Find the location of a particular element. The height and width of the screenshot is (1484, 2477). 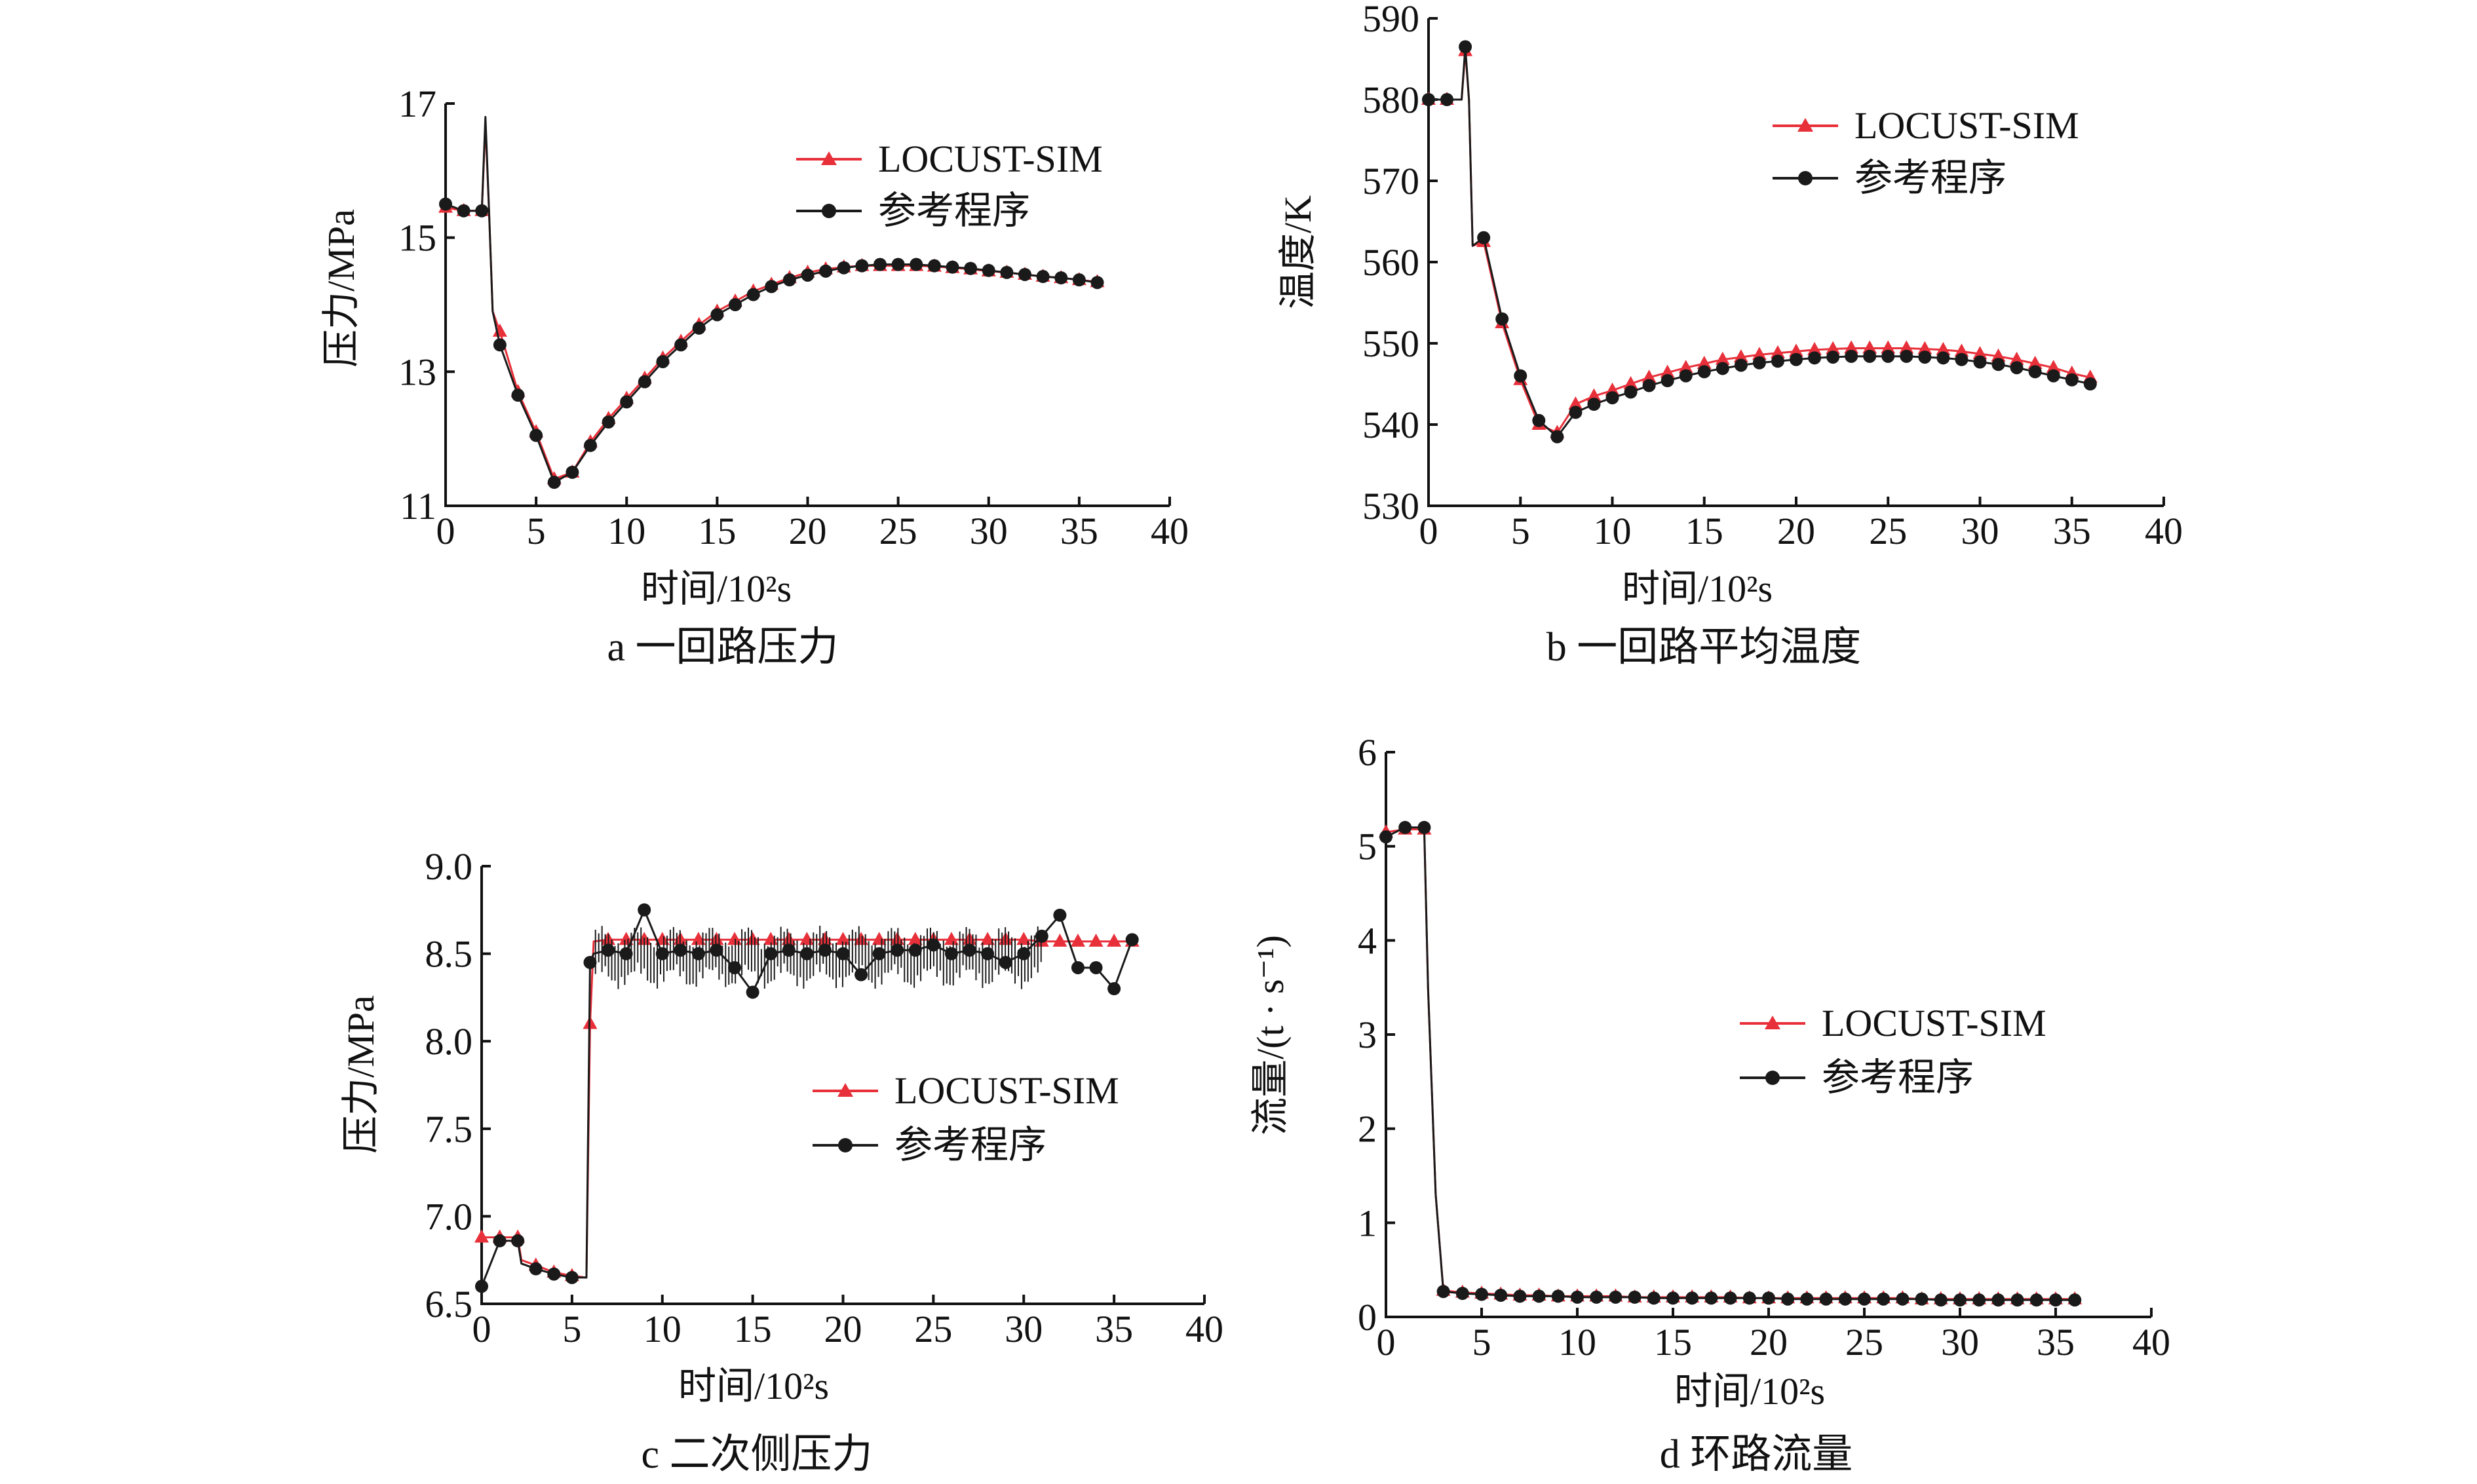

caption-b: b 一回路平均温度 is located at coordinates (1704, 647).